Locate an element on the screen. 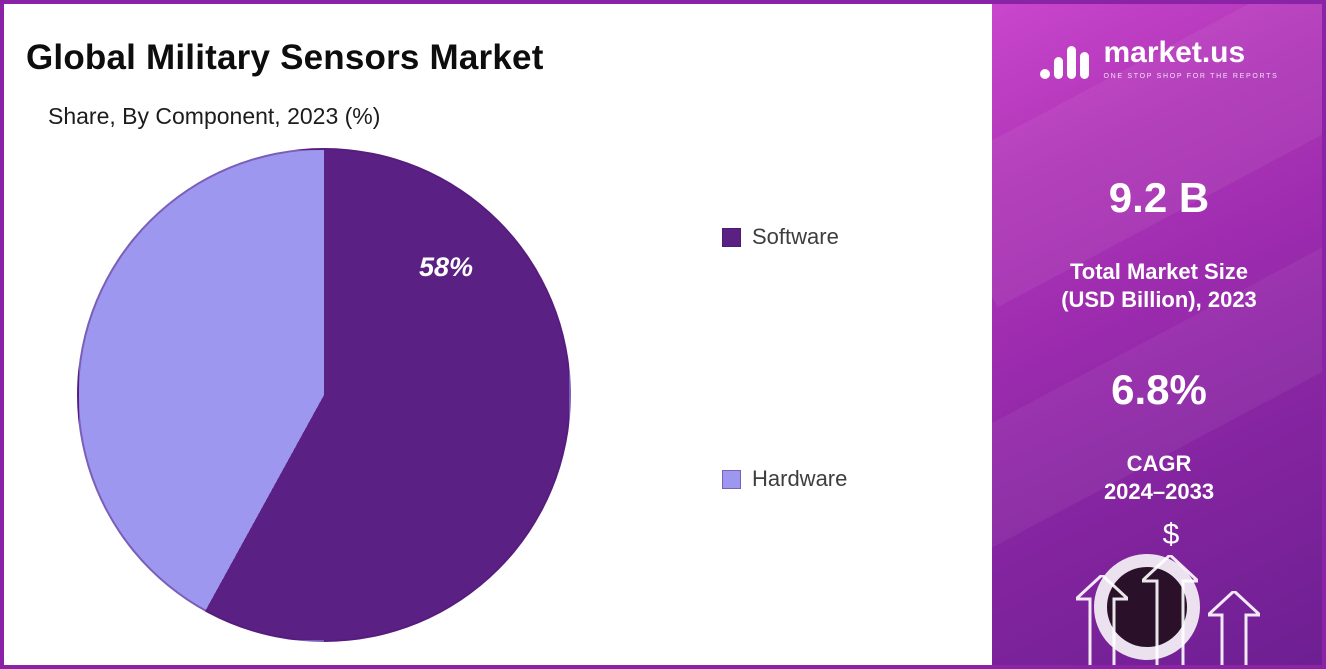 The image size is (1326, 669). stat-cagr-label-line2: 2024–2033 is located at coordinates (1159, 491).